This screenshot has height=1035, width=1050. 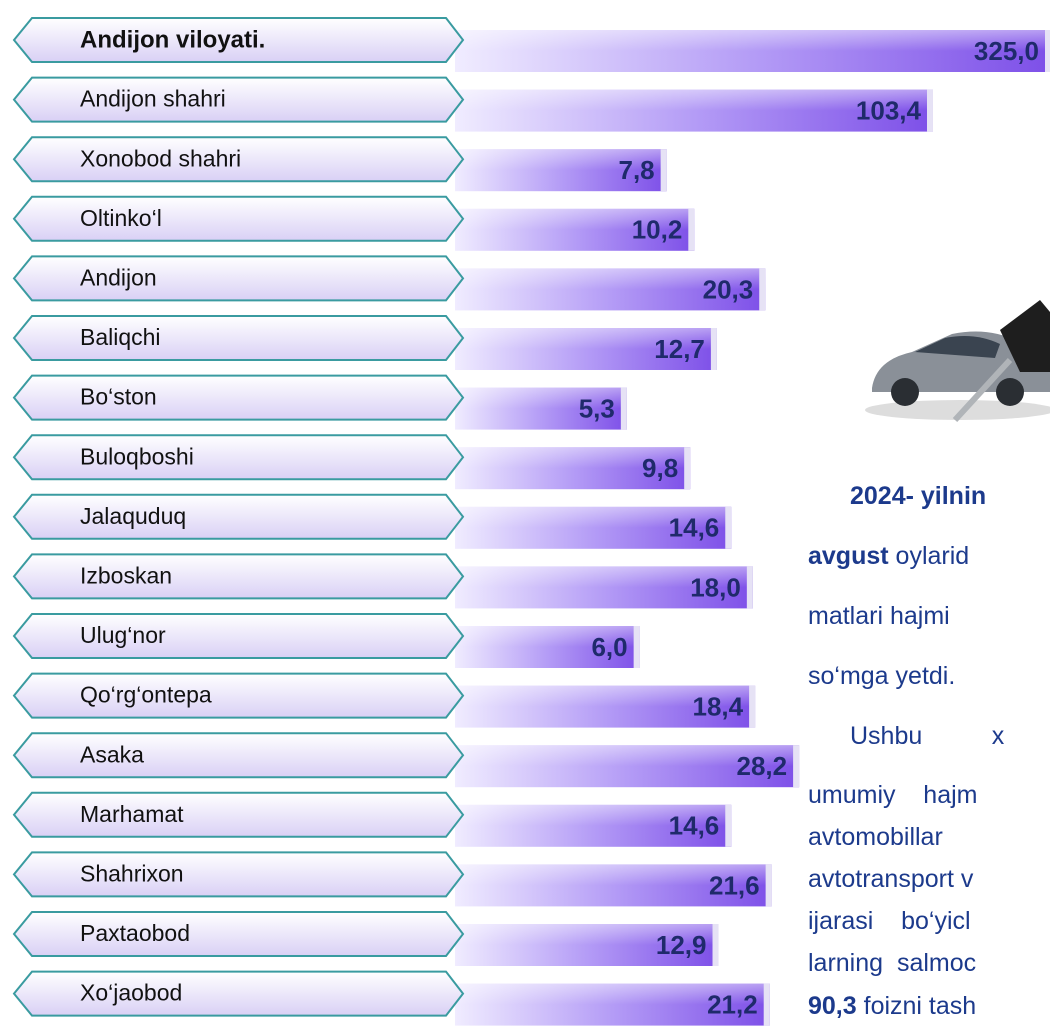 What do you see at coordinates (734, 885) in the screenshot?
I see `value-label: 21,6` at bounding box center [734, 885].